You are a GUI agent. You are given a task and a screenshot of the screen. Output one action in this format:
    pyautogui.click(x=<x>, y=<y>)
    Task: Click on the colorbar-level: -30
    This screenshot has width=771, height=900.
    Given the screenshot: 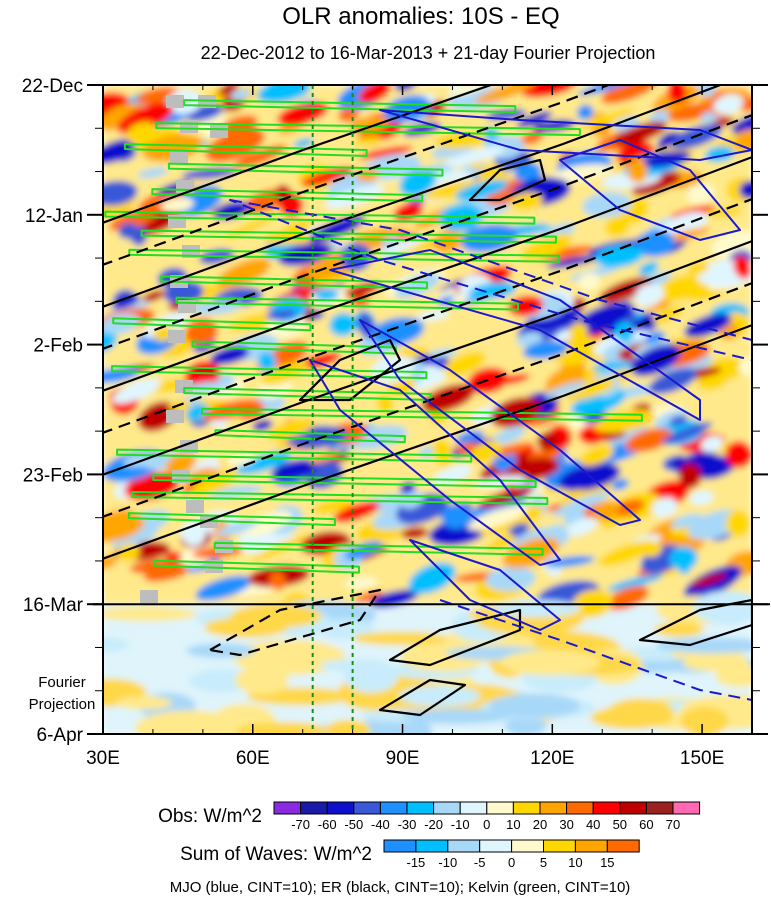 What is the action you would take?
    pyautogui.click(x=407, y=824)
    